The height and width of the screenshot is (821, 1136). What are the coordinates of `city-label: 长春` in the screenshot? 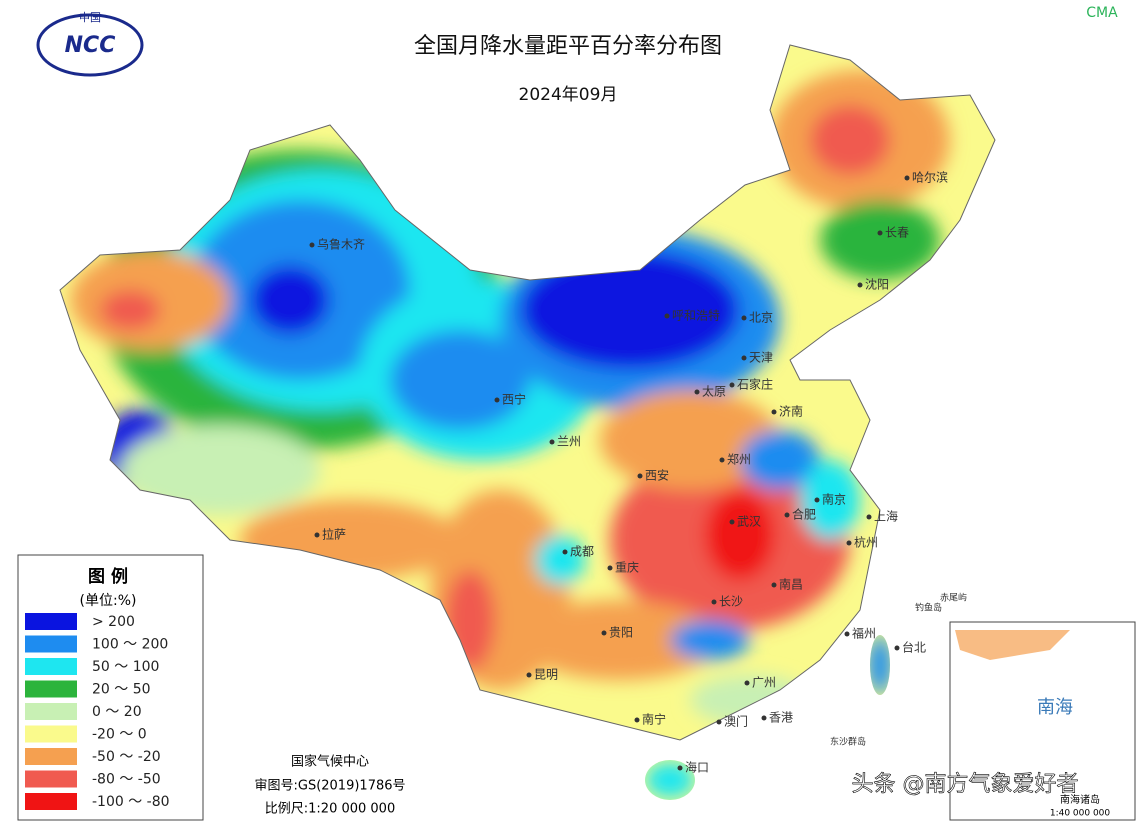 It's located at (897, 233).